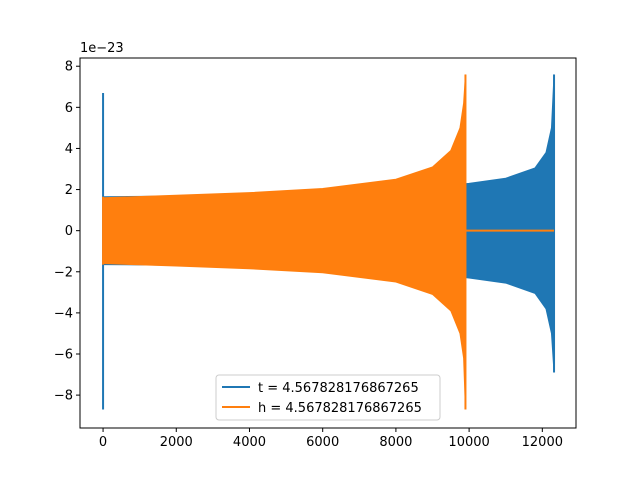 Image resolution: width=640 pixels, height=480 pixels. Describe the element at coordinates (63, 272) in the screenshot. I see `y-tick-label: −2` at that location.